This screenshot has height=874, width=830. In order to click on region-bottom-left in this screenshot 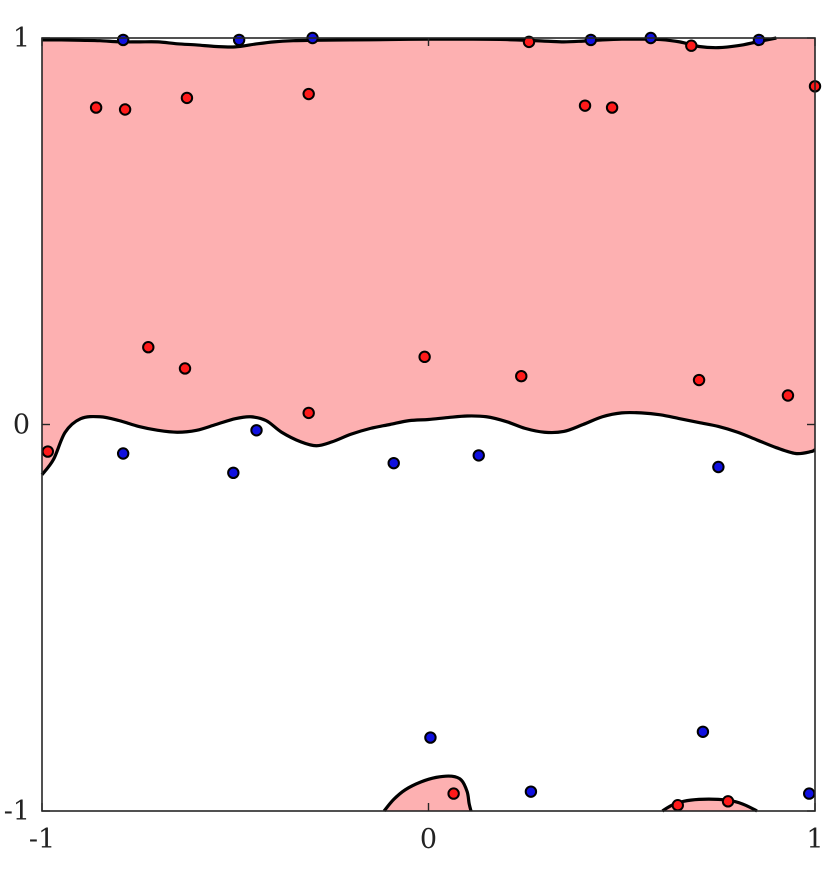, I will do `click(428, 793)`.